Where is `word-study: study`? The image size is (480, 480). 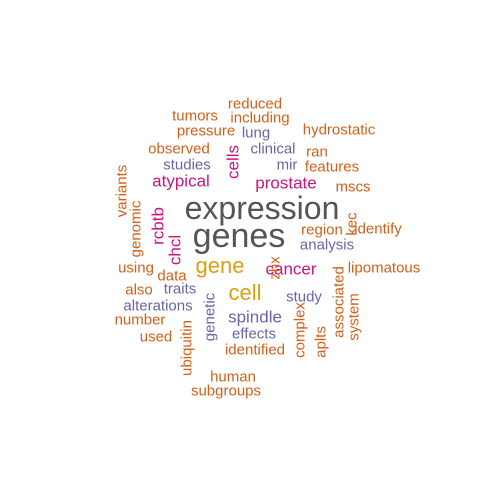
word-study: study is located at coordinates (304, 297).